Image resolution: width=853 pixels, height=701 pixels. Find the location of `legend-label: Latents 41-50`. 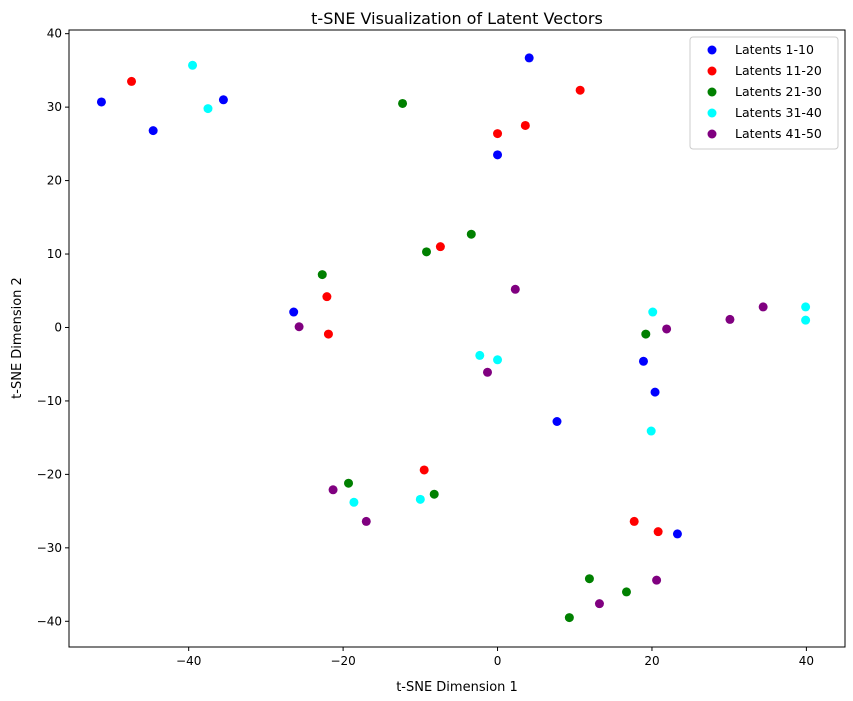

legend-label: Latents 41-50 is located at coordinates (778, 133).